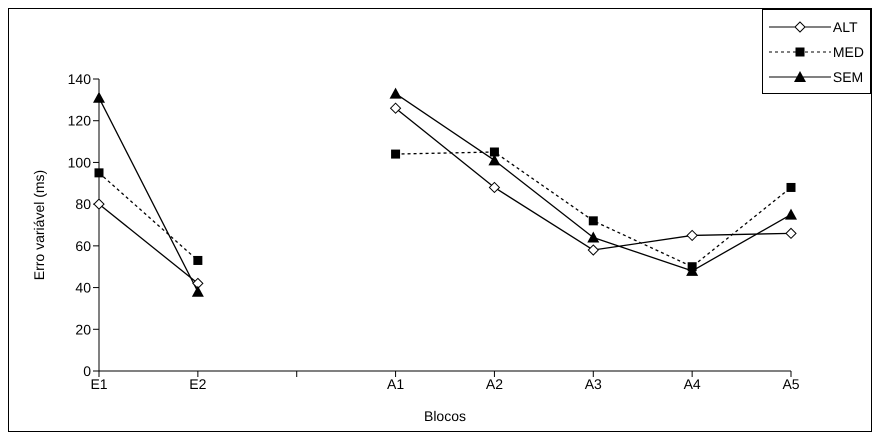  I want to click on y-tick-label: 120, so click(80, 120).